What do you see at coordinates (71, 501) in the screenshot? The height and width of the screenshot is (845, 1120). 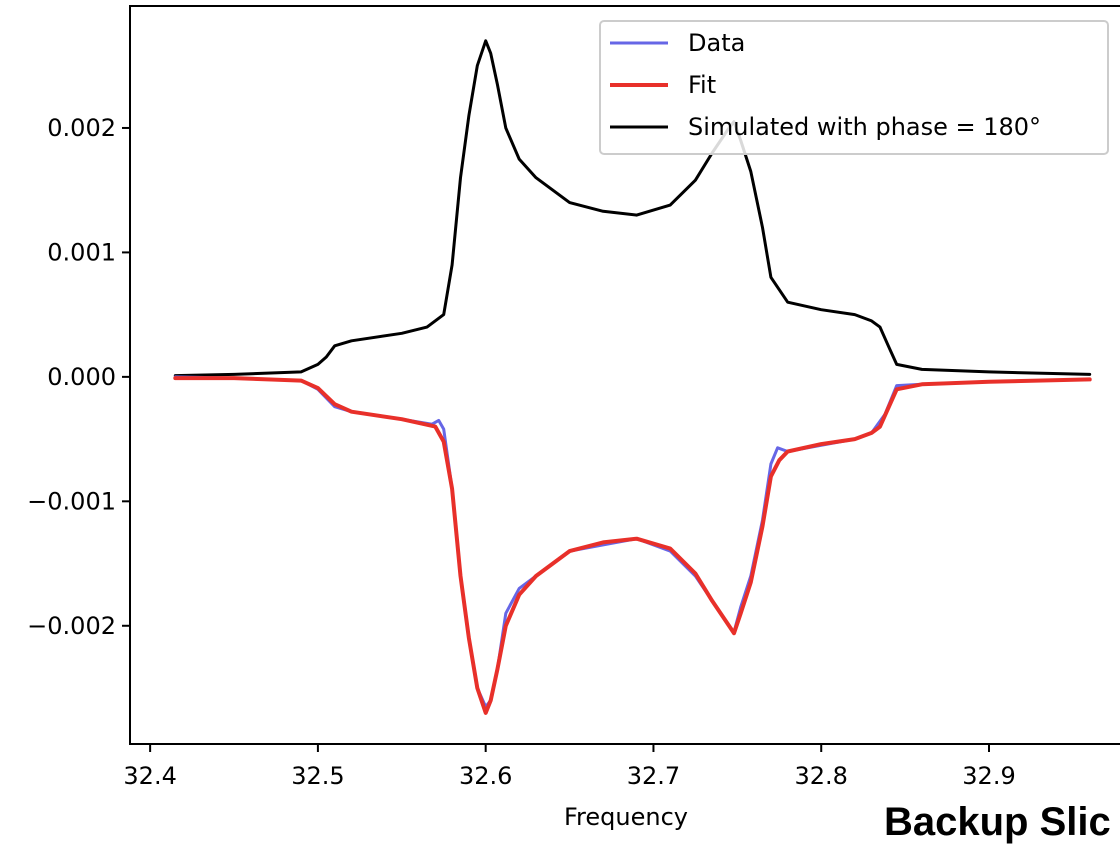 I see `y-tick-label: −0.001` at bounding box center [71, 501].